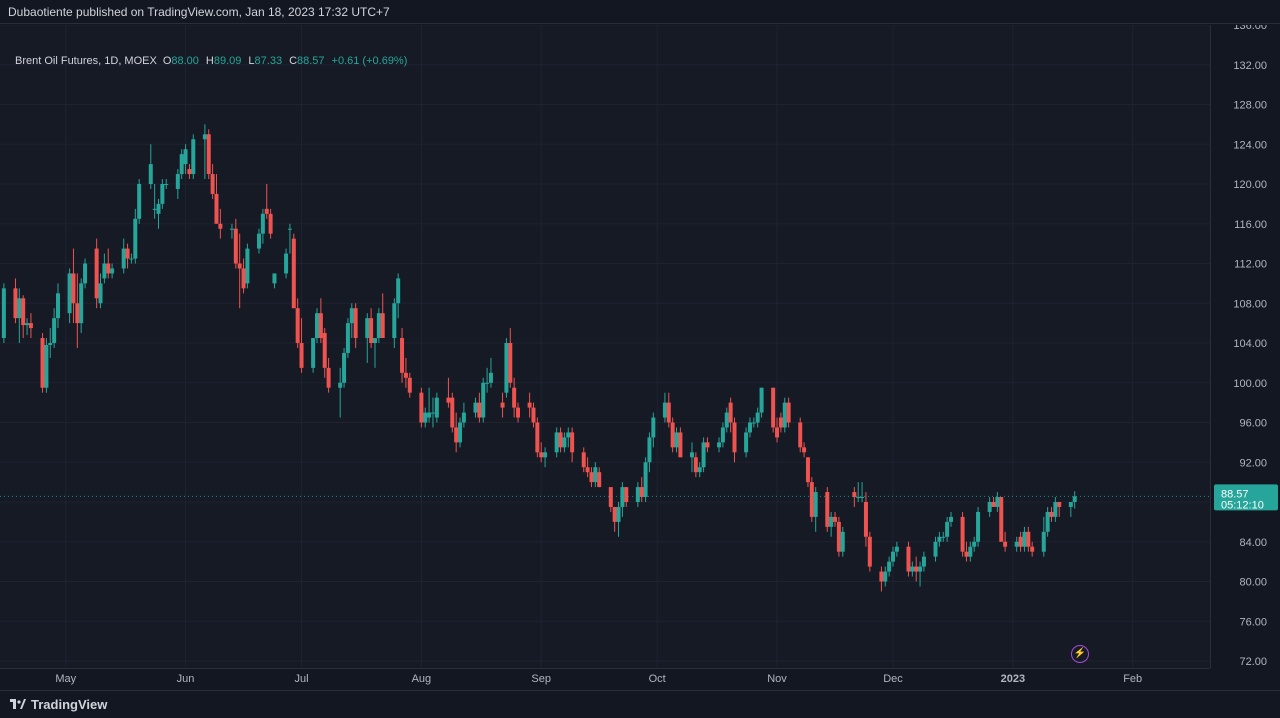 The height and width of the screenshot is (718, 1280). Describe the element at coordinates (65, 679) in the screenshot. I see `time-tick-label: May` at that location.